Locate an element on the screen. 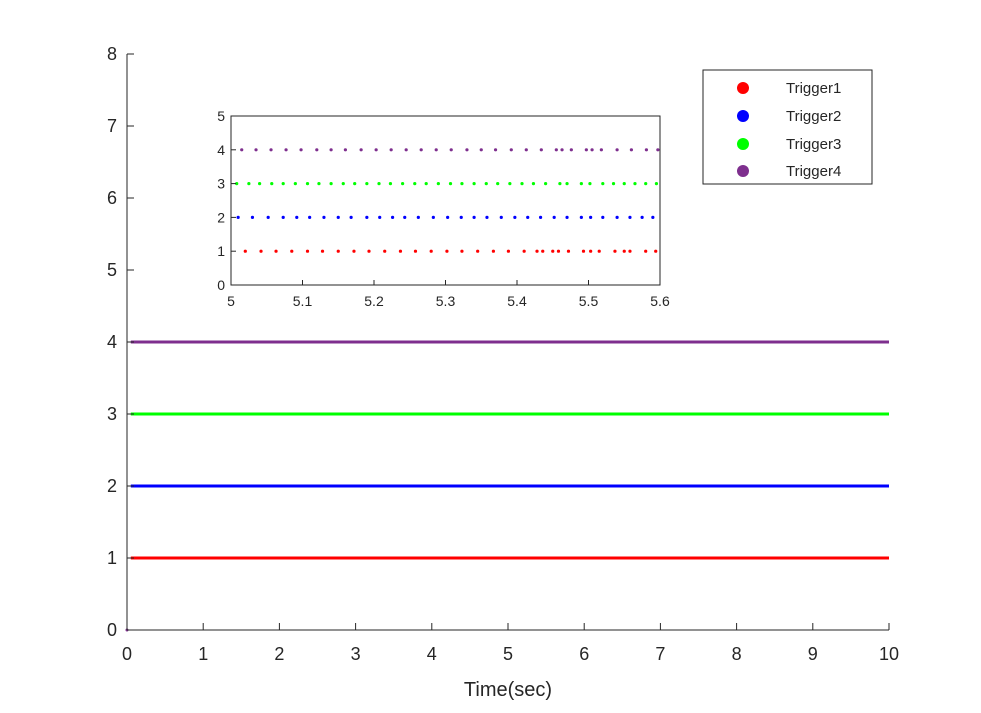  inset-x-tick-label: 5.2 is located at coordinates (374, 301).